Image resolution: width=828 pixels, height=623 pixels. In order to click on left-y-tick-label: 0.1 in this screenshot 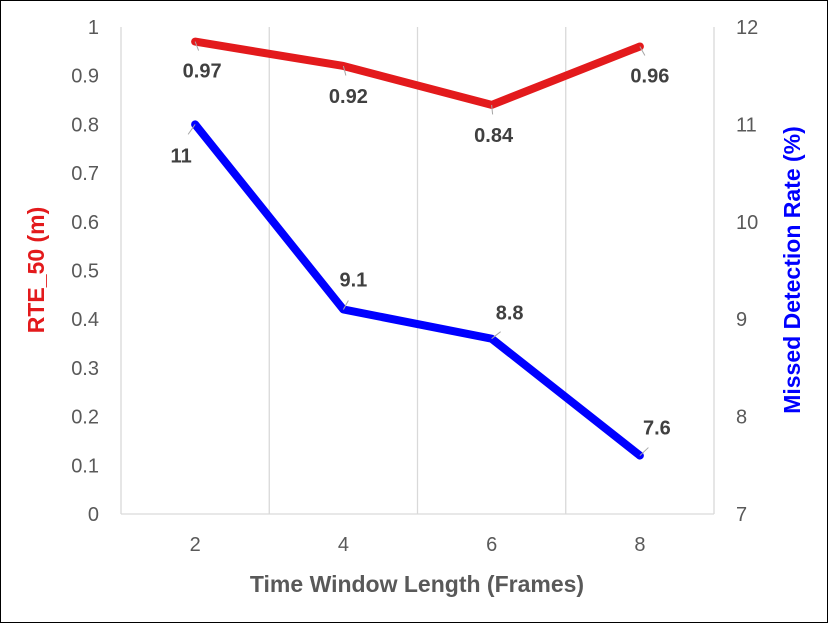, I will do `click(85, 466)`.